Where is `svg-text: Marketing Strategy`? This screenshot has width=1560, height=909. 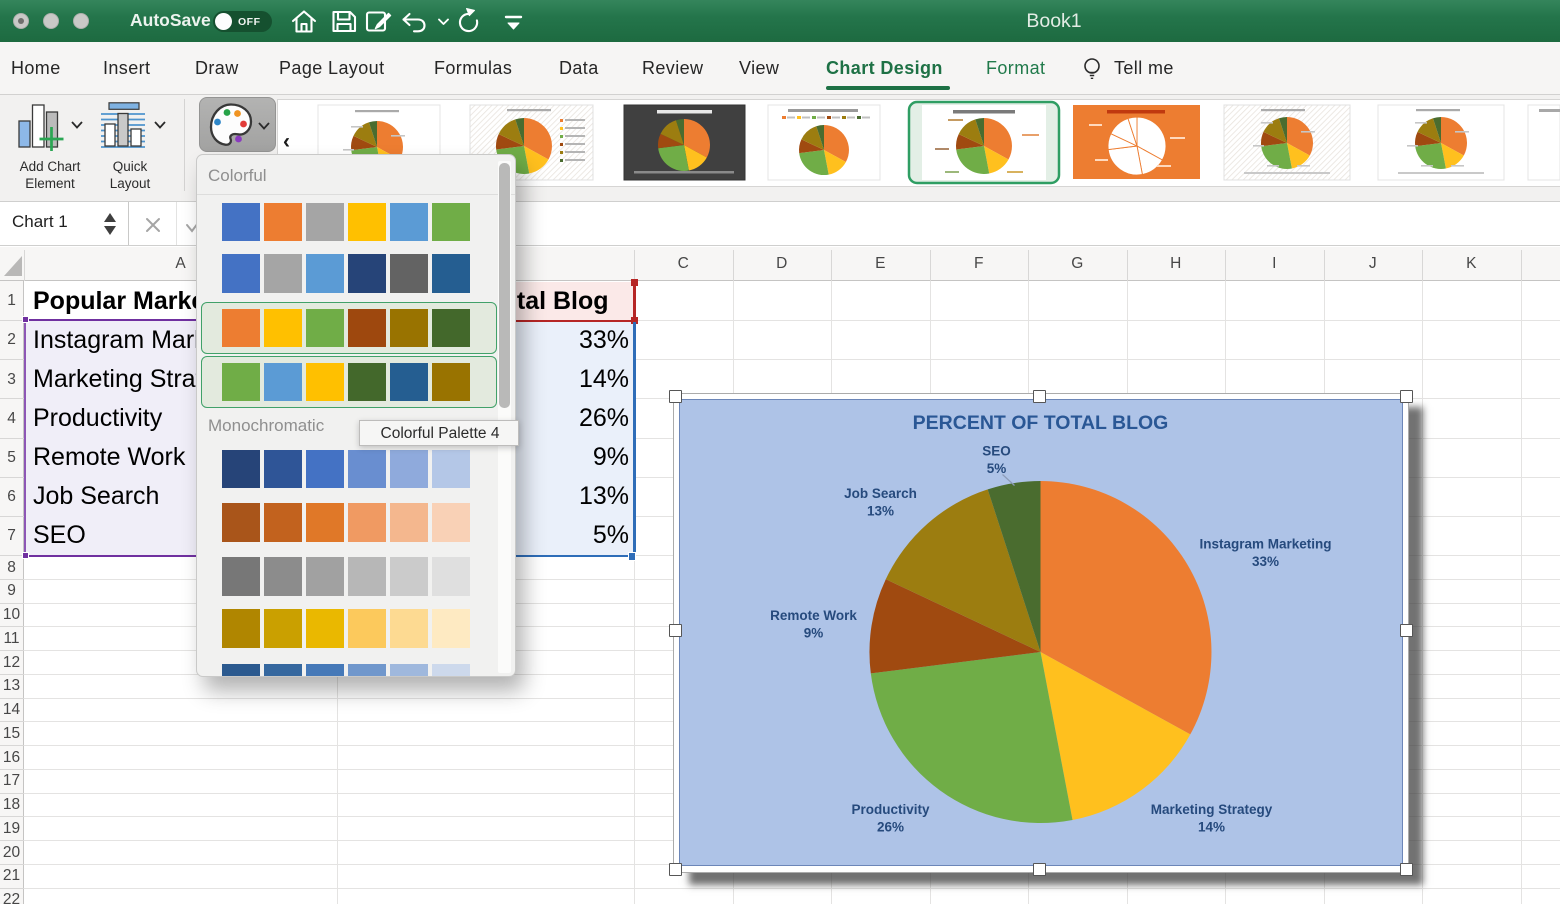 svg-text: Marketing Strategy is located at coordinates (1211, 808).